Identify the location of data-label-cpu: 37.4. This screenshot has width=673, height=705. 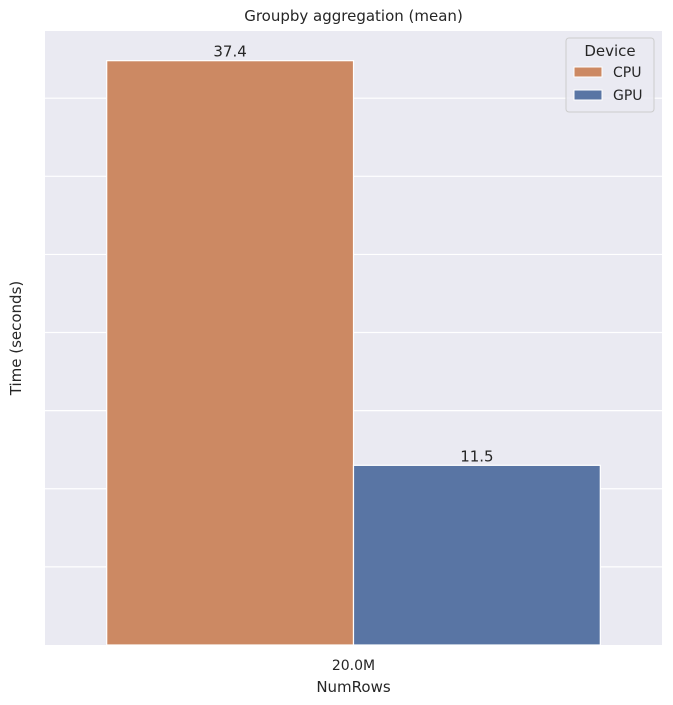
(229, 52).